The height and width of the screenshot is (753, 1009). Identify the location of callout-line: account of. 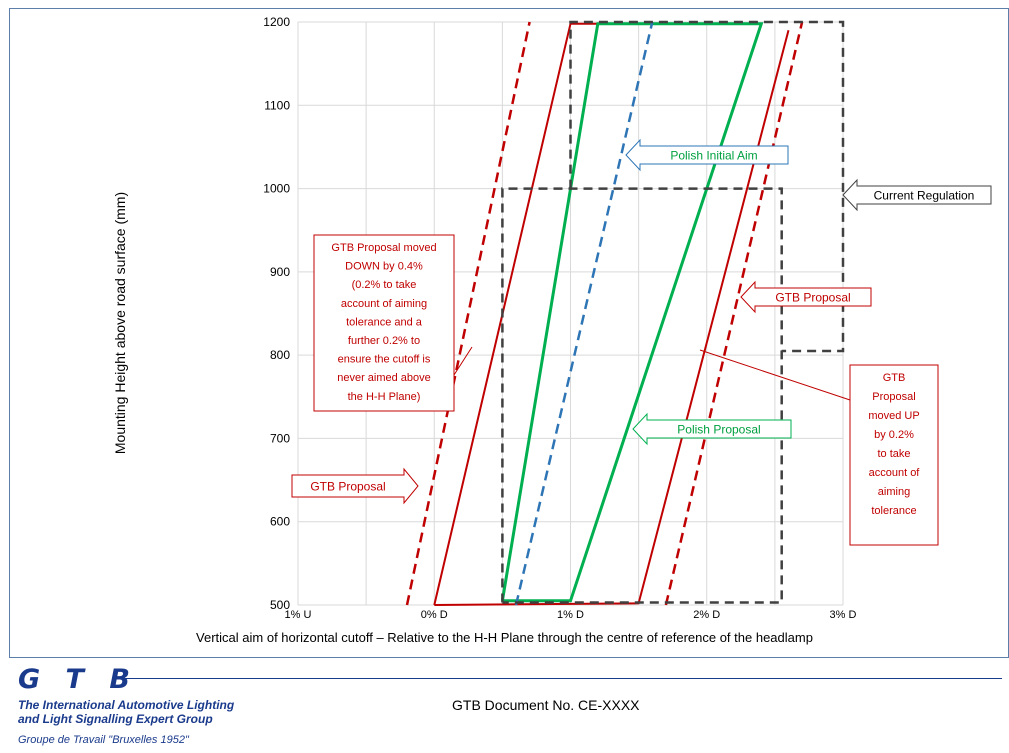
(895, 473).